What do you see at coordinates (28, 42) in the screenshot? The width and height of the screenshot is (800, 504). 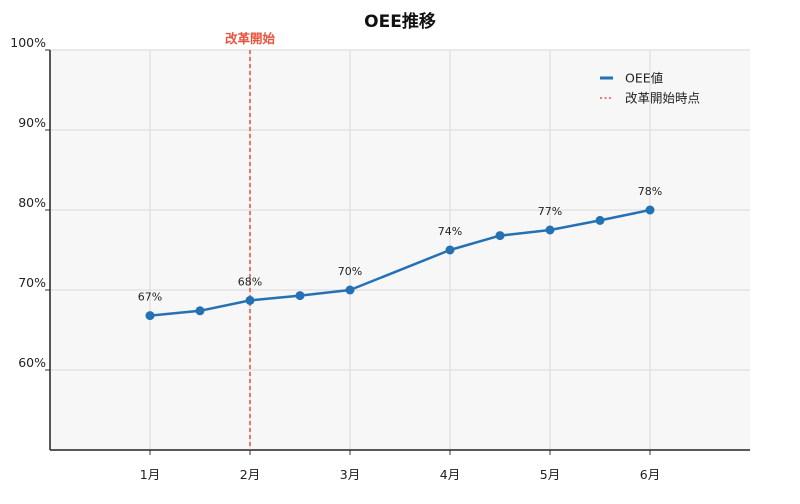 I see `y-tick-label: 100%` at bounding box center [28, 42].